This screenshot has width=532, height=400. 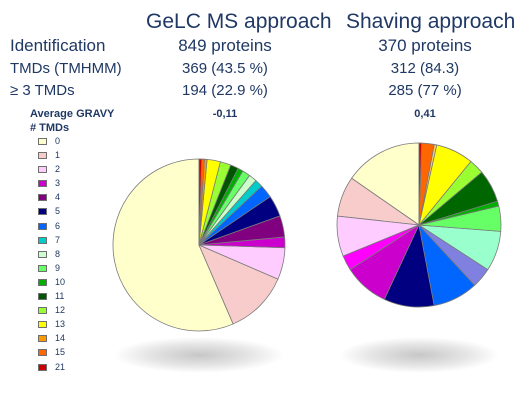 I want to click on legend-item: 2, so click(x=68, y=171).